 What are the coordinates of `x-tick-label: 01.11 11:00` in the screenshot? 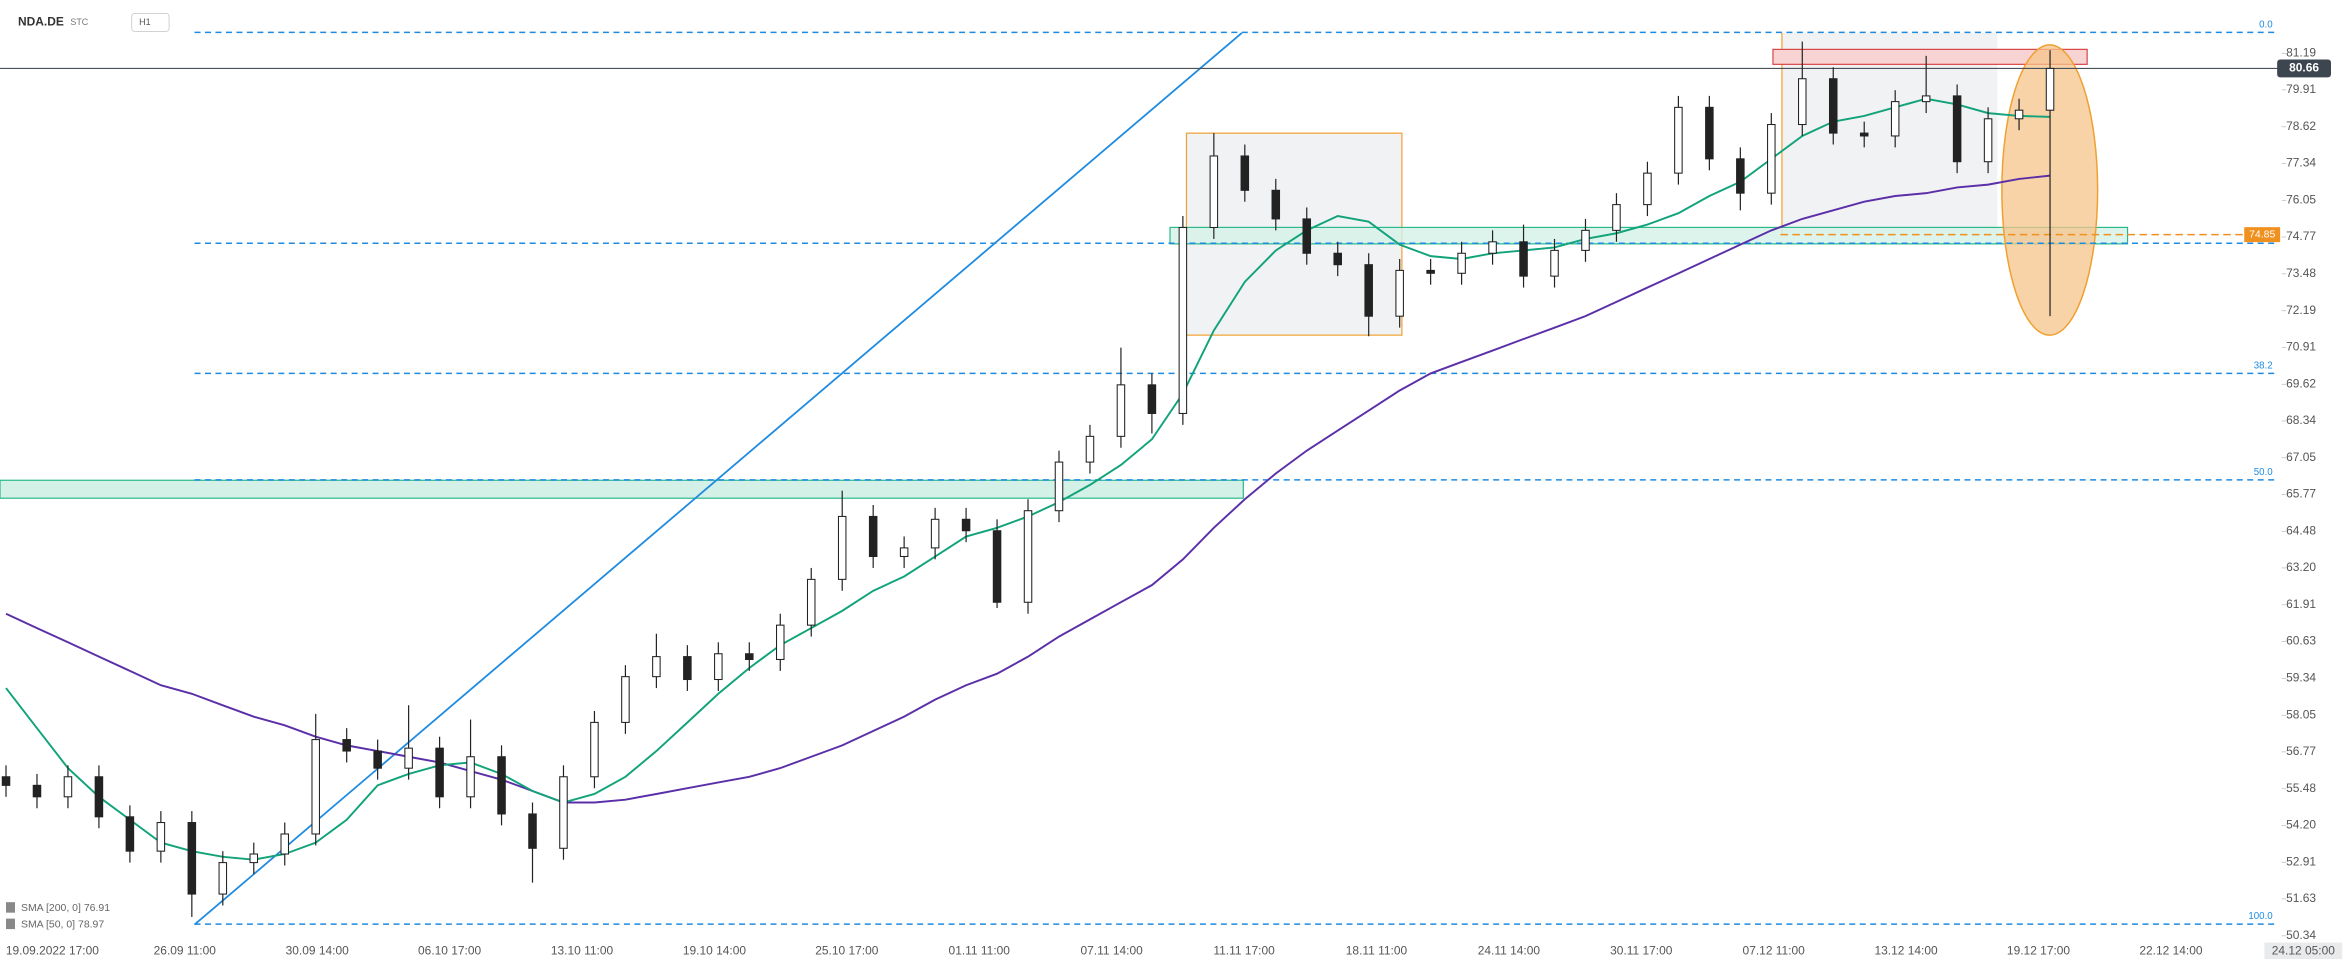 It's located at (980, 951).